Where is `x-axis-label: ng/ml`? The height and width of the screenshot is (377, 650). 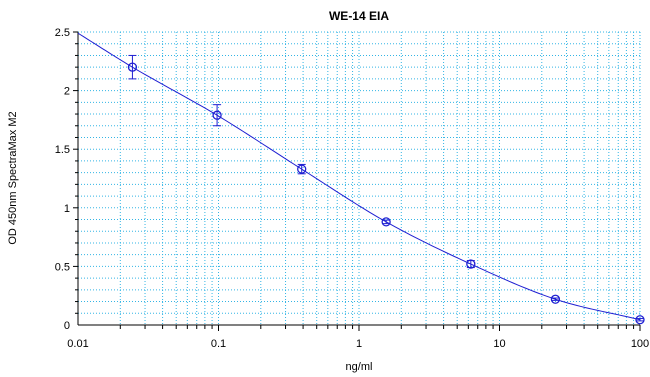 x-axis-label: ng/ml is located at coordinates (359, 367).